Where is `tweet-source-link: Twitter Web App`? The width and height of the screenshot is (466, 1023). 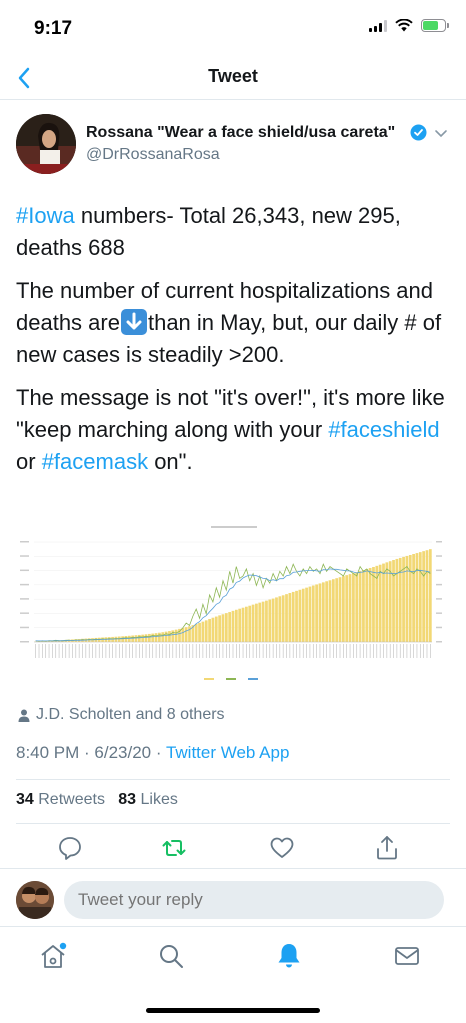
tweet-source-link: Twitter Web App is located at coordinates (227, 752).